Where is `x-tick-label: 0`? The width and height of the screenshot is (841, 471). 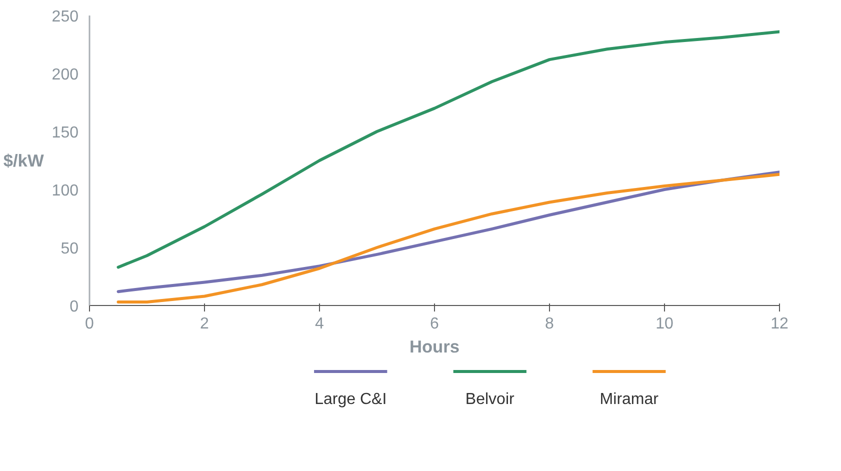
x-tick-label: 0 is located at coordinates (89, 324).